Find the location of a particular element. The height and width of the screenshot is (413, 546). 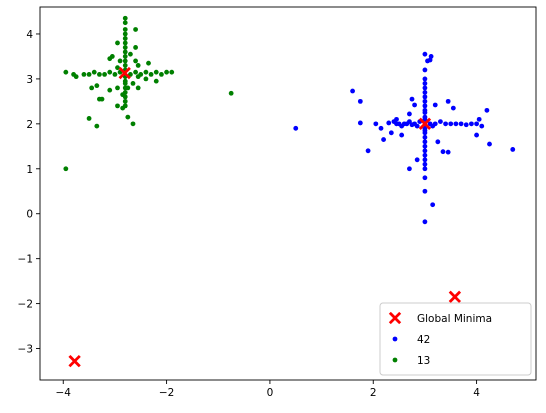

y-tick-label: −2 is located at coordinates (25, 305).